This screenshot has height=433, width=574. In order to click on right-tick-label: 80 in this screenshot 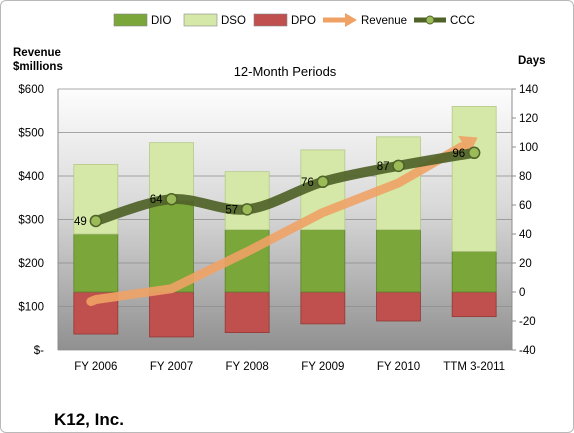, I will do `click(525, 177)`.